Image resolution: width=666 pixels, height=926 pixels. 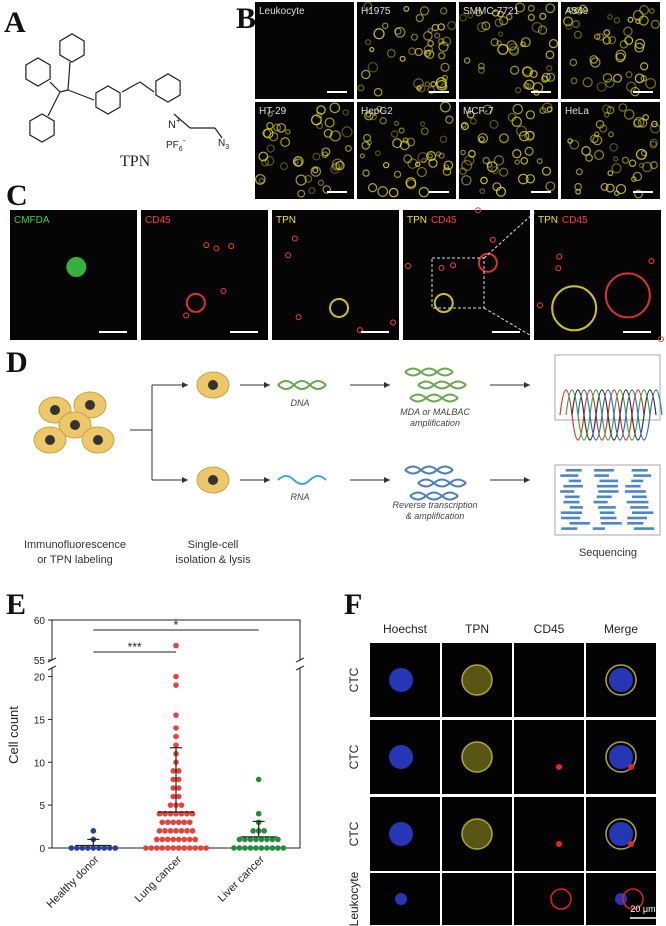 I want to click on counterion-sub: 6, so click(x=181, y=149).